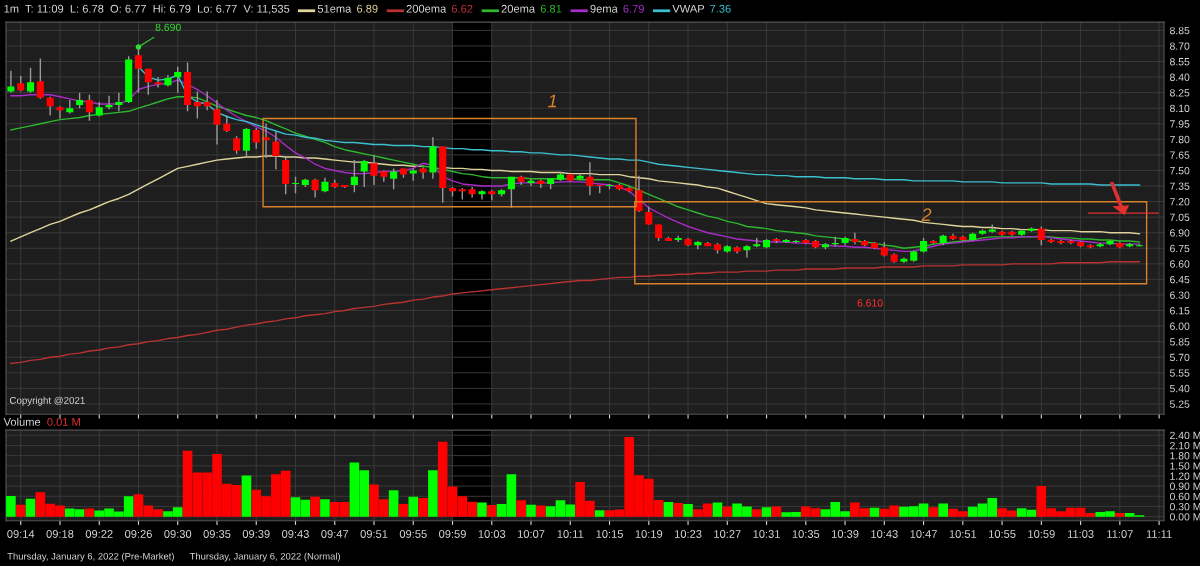 This screenshot has height=566, width=1200. Describe the element at coordinates (1185, 435) in the screenshot. I see `y-tick-label: 2.40 M` at that location.